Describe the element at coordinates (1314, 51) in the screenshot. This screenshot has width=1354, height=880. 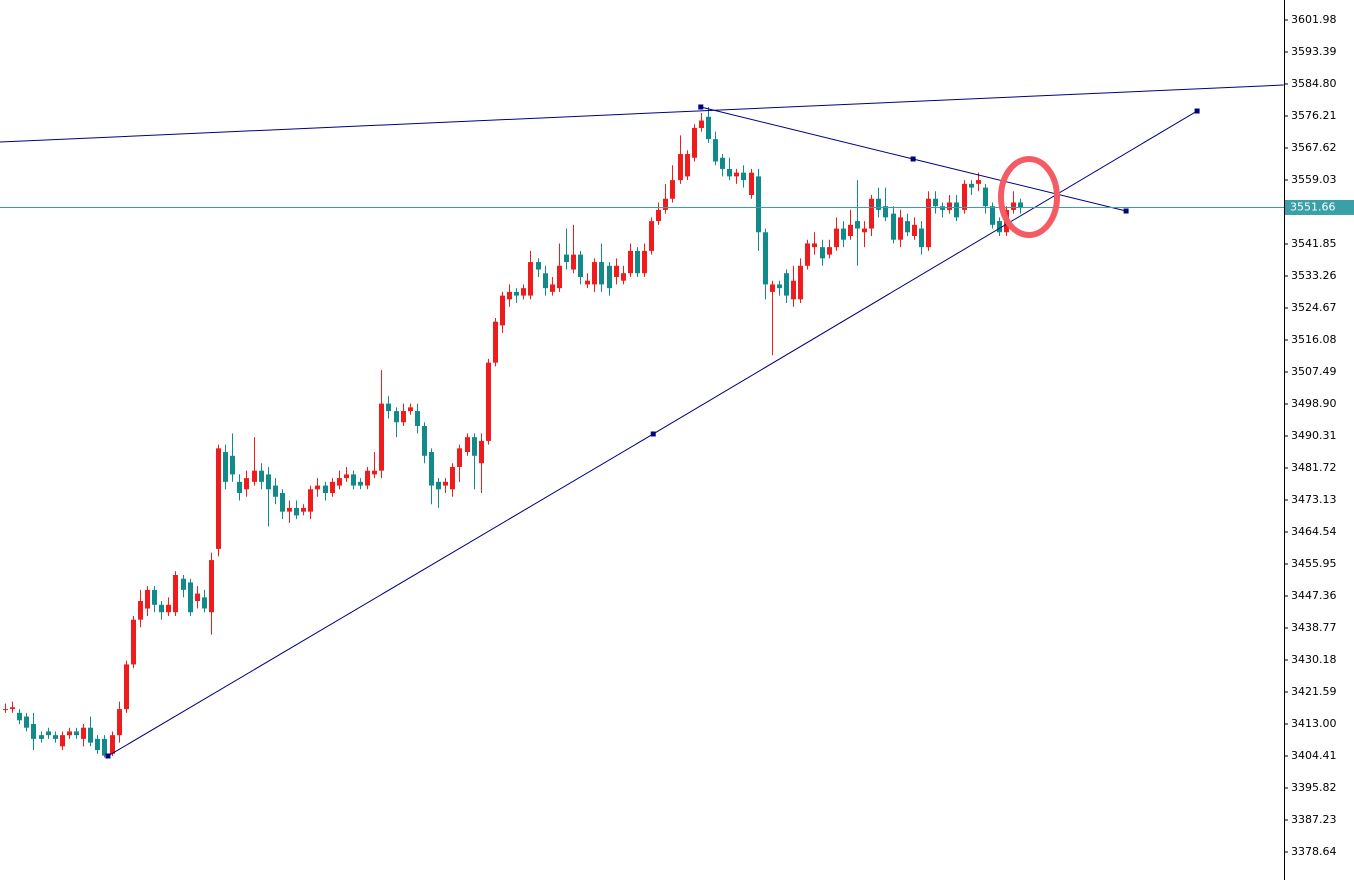
I see `y-tick-label: 3593.39` at that location.